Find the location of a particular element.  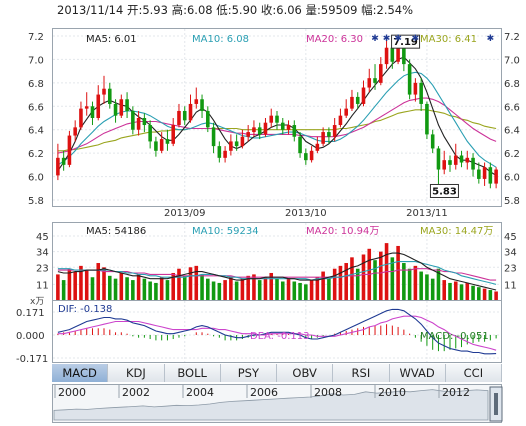

timeline-year-label: 2002 is located at coordinates (136, 392).